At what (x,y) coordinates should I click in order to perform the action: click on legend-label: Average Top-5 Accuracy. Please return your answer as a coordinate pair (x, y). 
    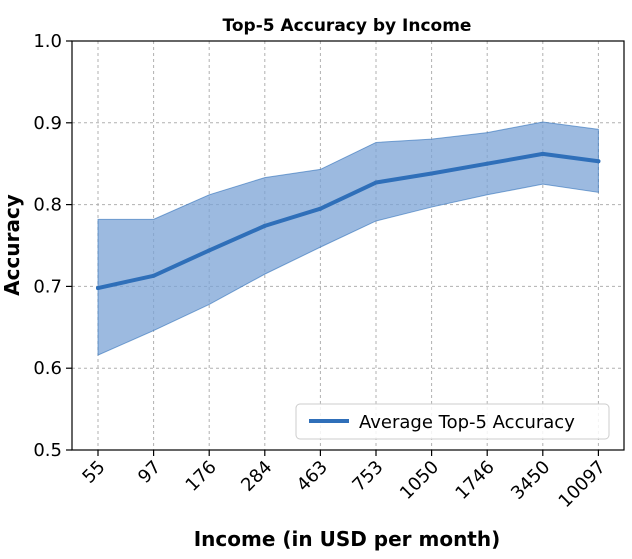
    Looking at the image, I should click on (467, 422).